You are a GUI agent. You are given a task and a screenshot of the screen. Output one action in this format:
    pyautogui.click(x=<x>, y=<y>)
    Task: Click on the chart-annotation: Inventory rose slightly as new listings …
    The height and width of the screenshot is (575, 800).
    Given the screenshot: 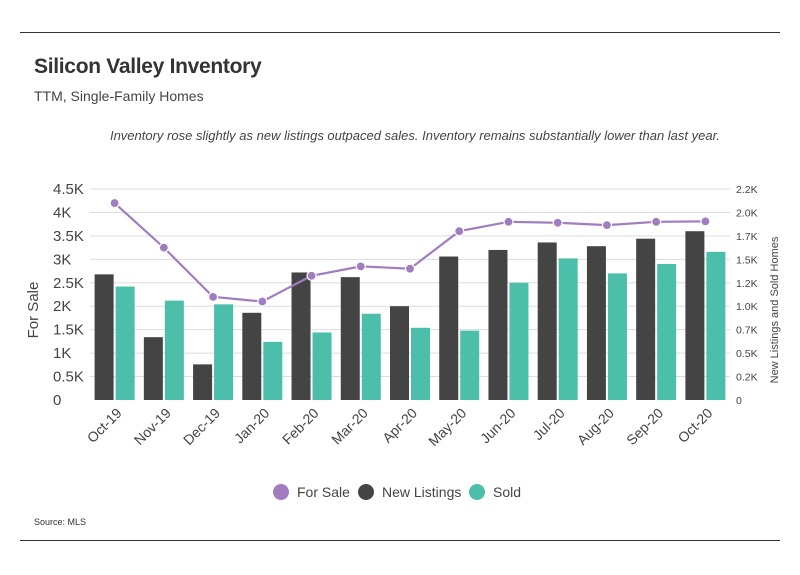 What is the action you would take?
    pyautogui.click(x=415, y=135)
    